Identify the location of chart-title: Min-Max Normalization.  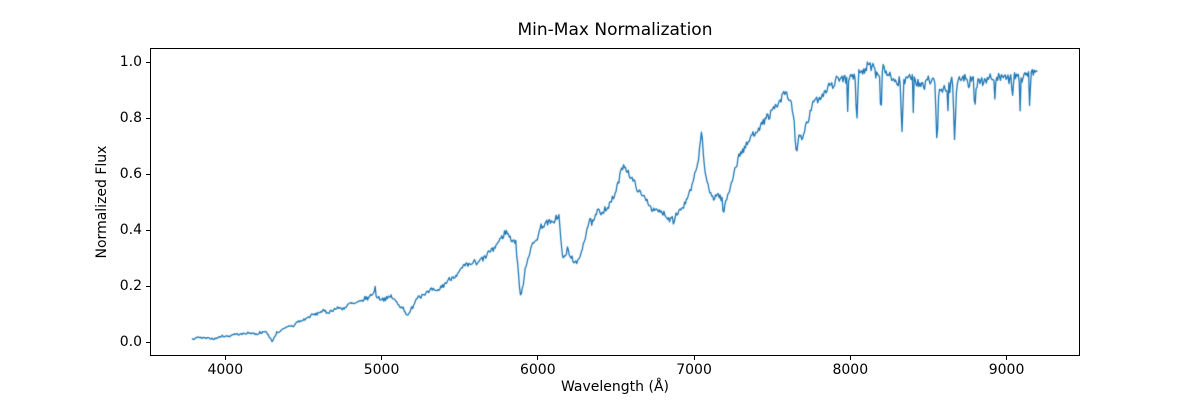
(615, 30).